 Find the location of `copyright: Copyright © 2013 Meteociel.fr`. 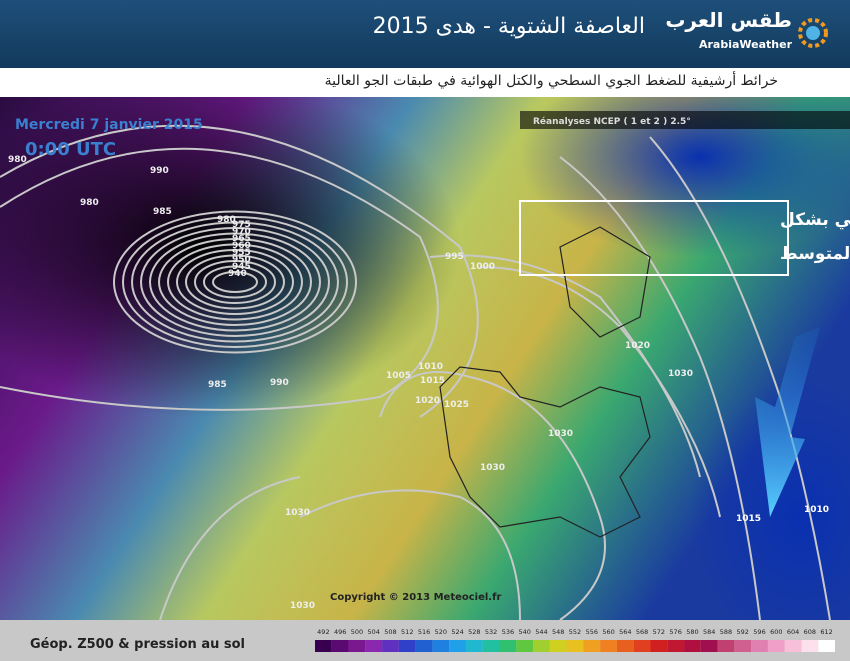

copyright: Copyright © 2013 Meteociel.fr is located at coordinates (415, 597).